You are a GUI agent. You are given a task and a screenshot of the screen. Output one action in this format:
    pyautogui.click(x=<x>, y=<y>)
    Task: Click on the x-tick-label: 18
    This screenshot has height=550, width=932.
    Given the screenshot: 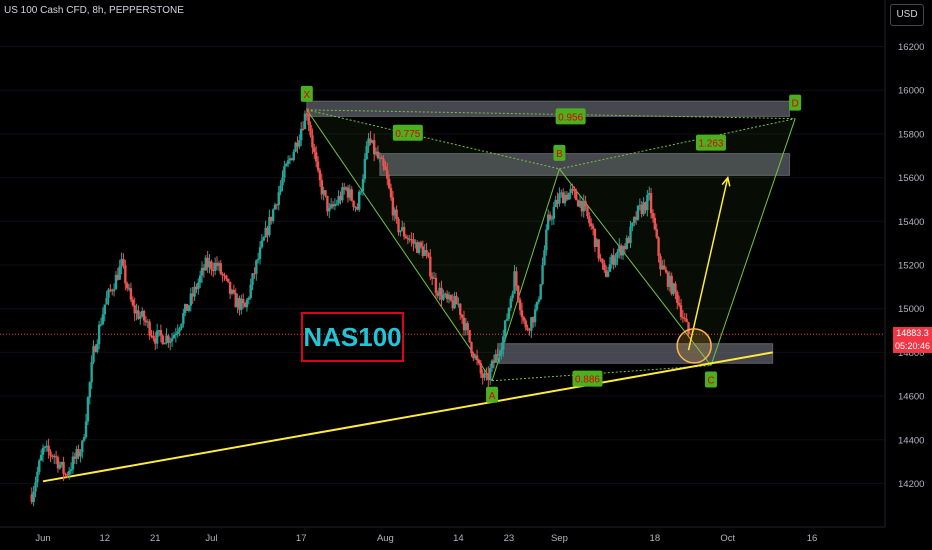 What is the action you would take?
    pyautogui.click(x=655, y=538)
    